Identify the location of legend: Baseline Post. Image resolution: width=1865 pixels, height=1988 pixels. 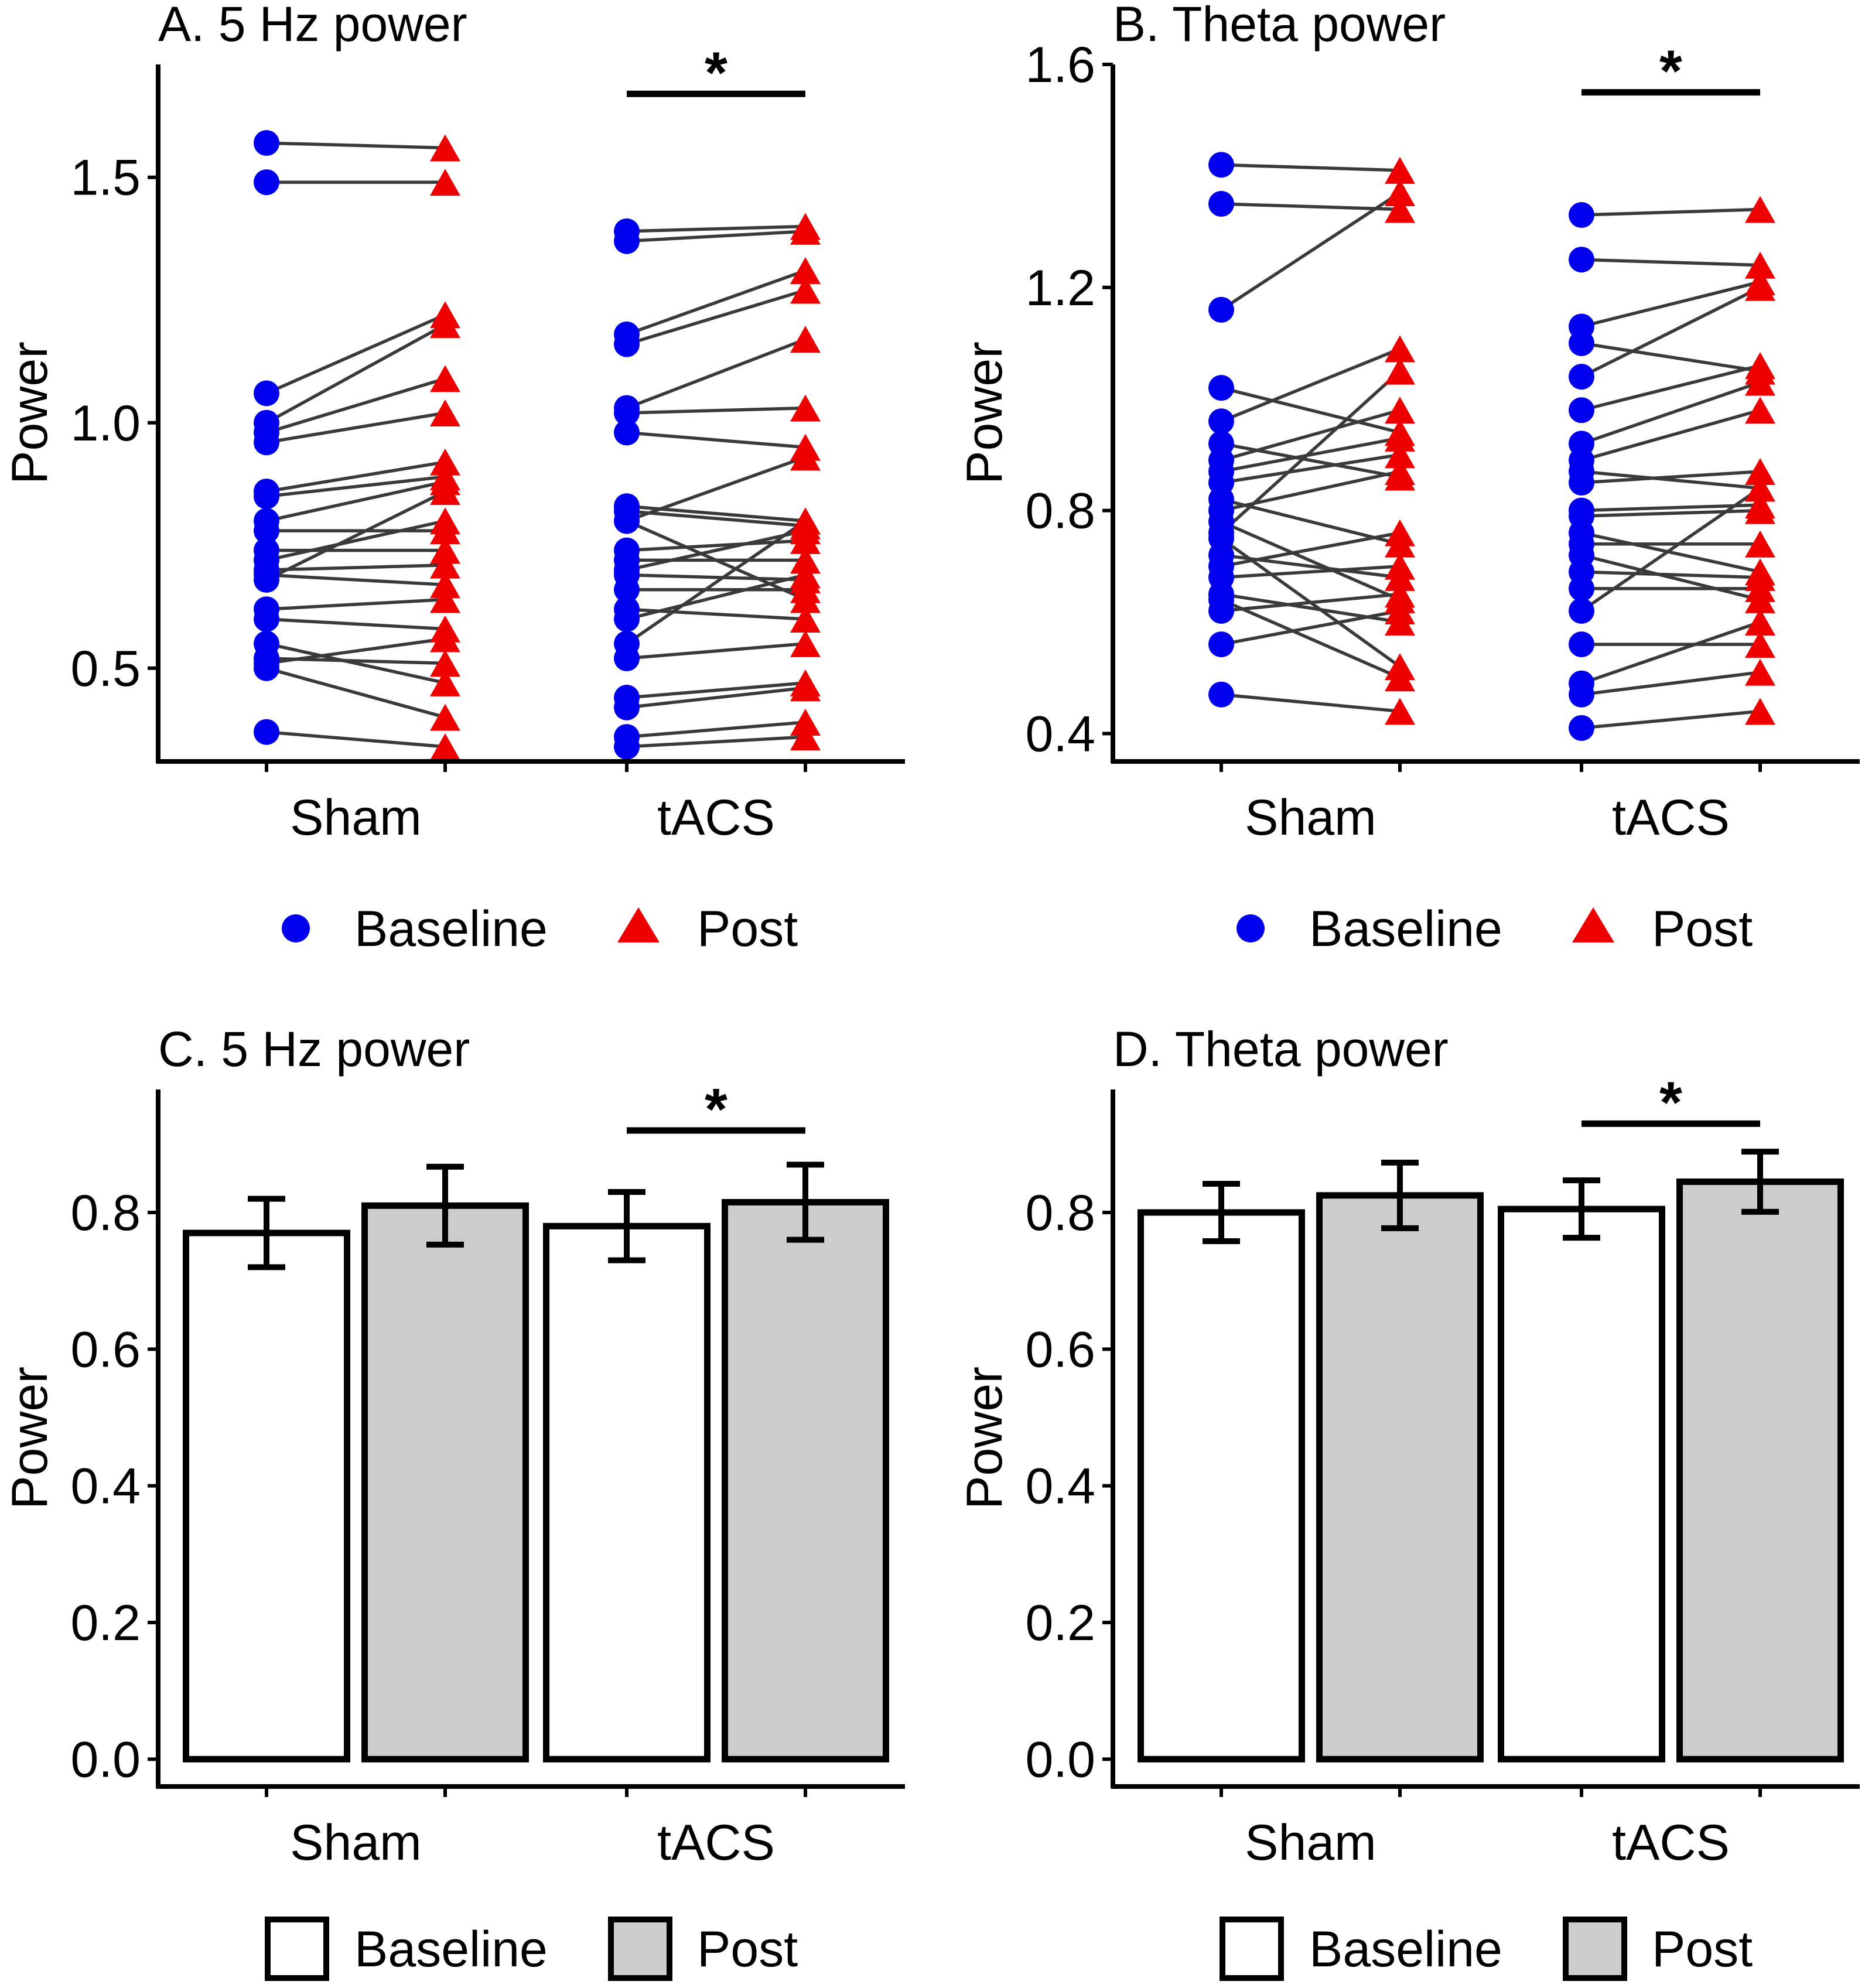
(531, 1949).